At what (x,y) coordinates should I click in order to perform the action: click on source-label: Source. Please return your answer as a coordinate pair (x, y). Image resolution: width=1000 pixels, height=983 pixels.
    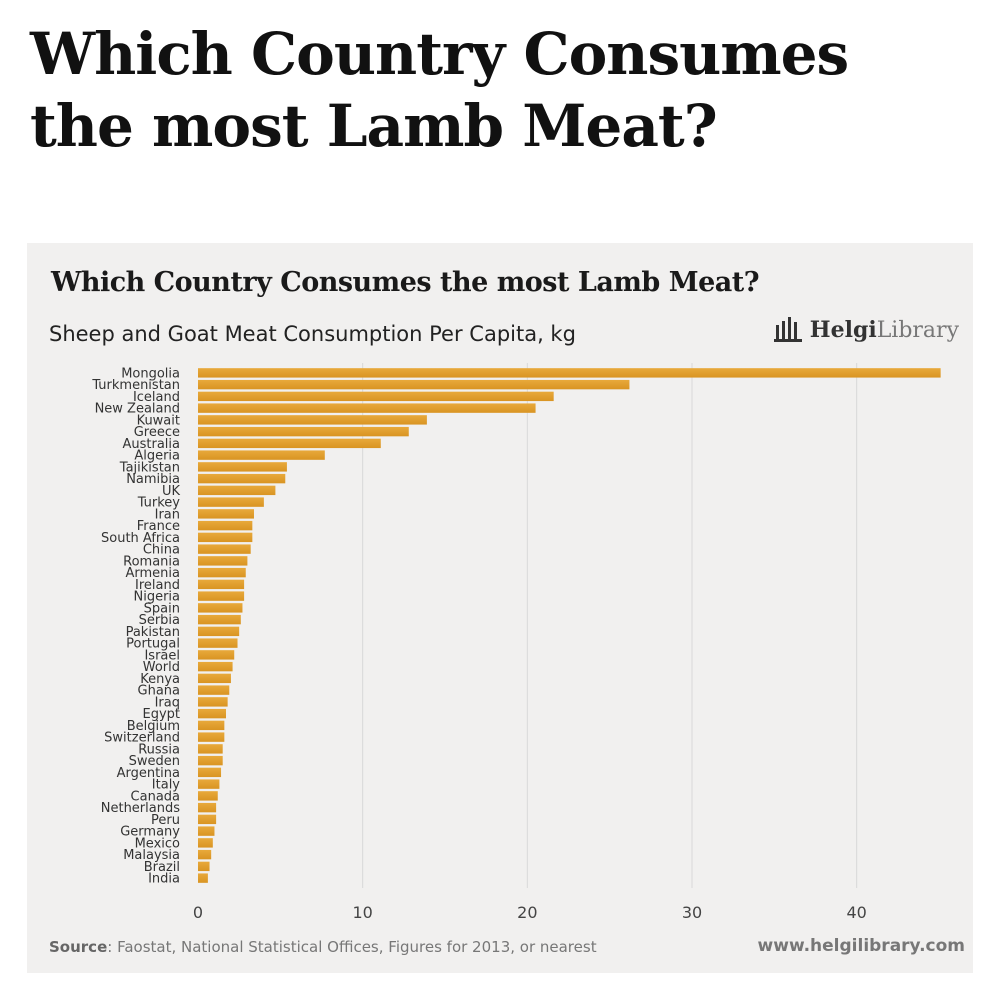
    Looking at the image, I should click on (78, 947).